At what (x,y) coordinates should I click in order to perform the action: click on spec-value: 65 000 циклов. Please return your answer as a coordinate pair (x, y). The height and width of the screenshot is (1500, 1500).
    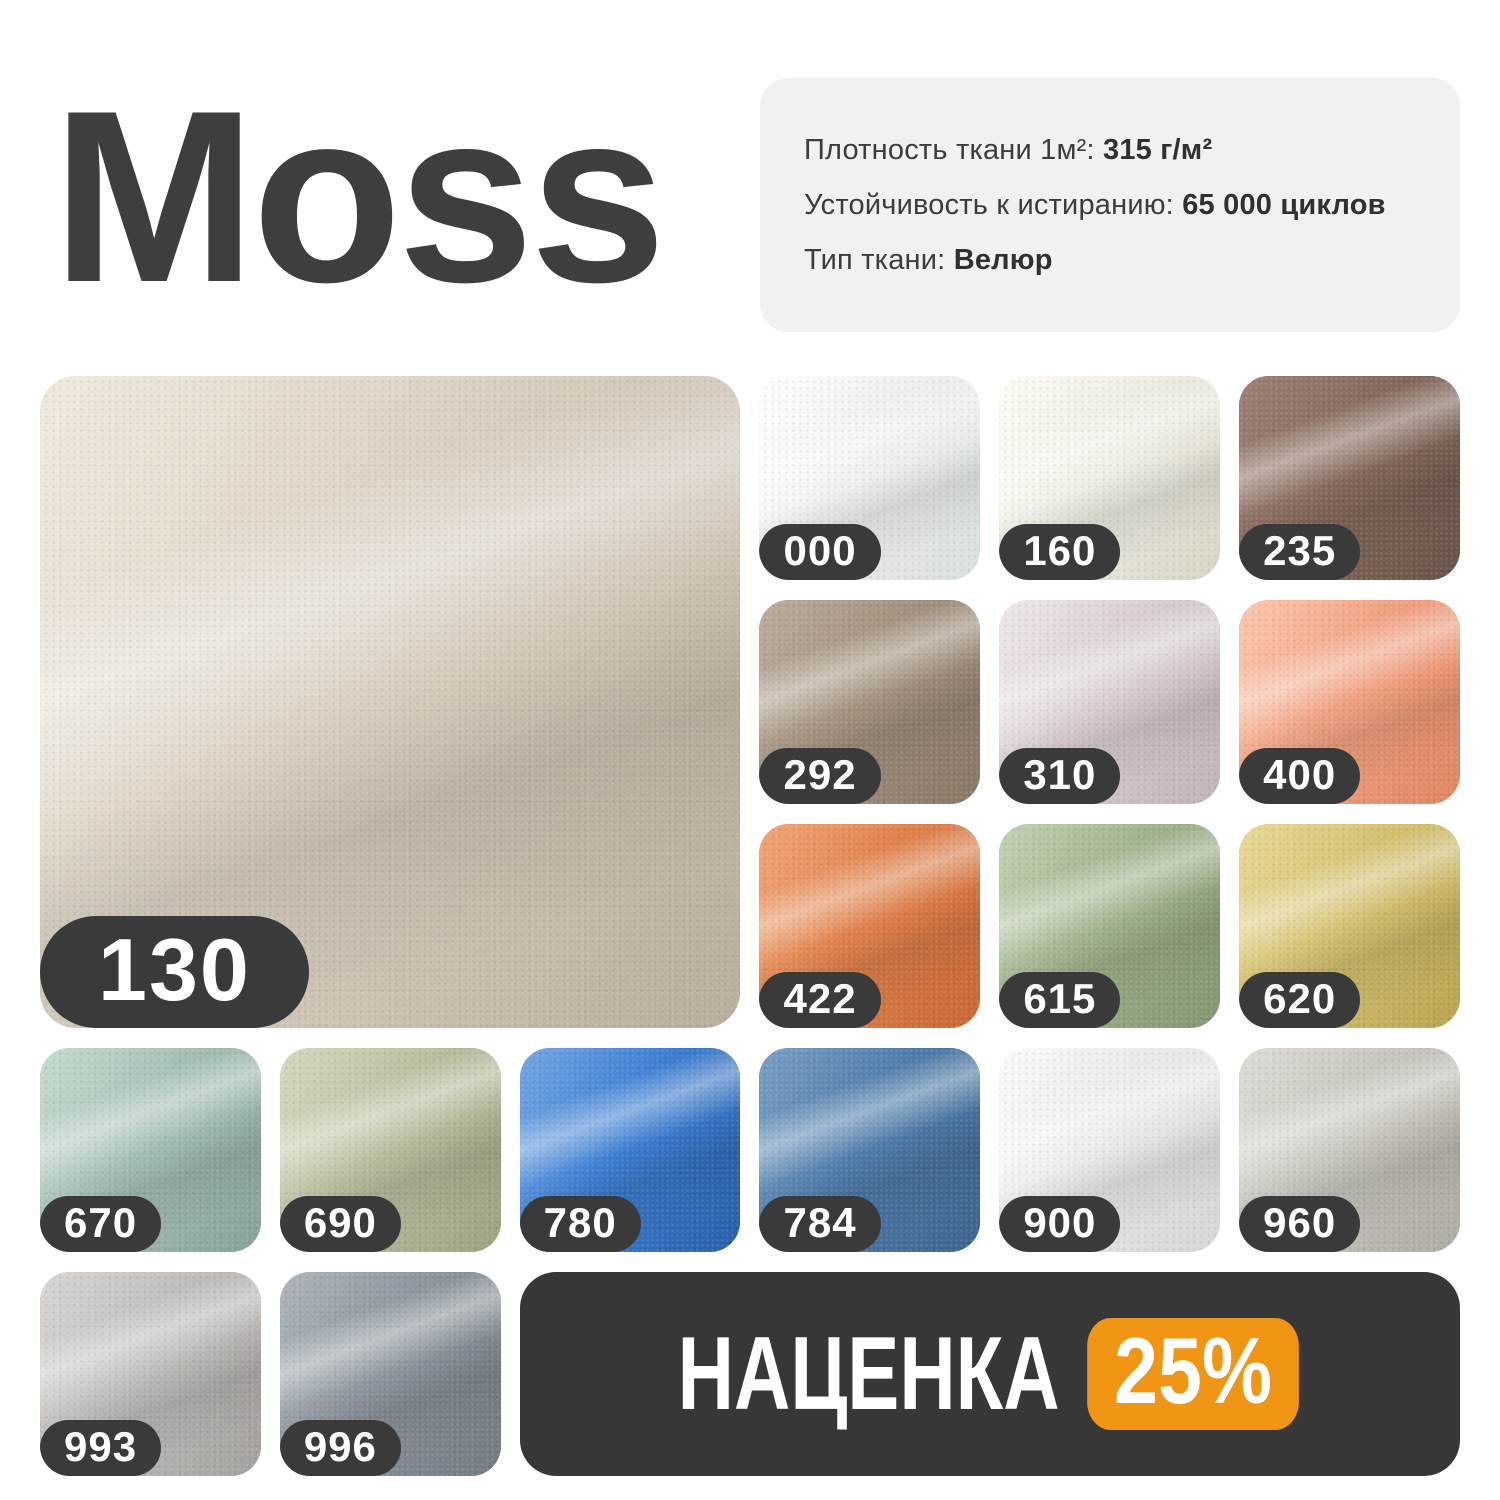
    Looking at the image, I should click on (1284, 204).